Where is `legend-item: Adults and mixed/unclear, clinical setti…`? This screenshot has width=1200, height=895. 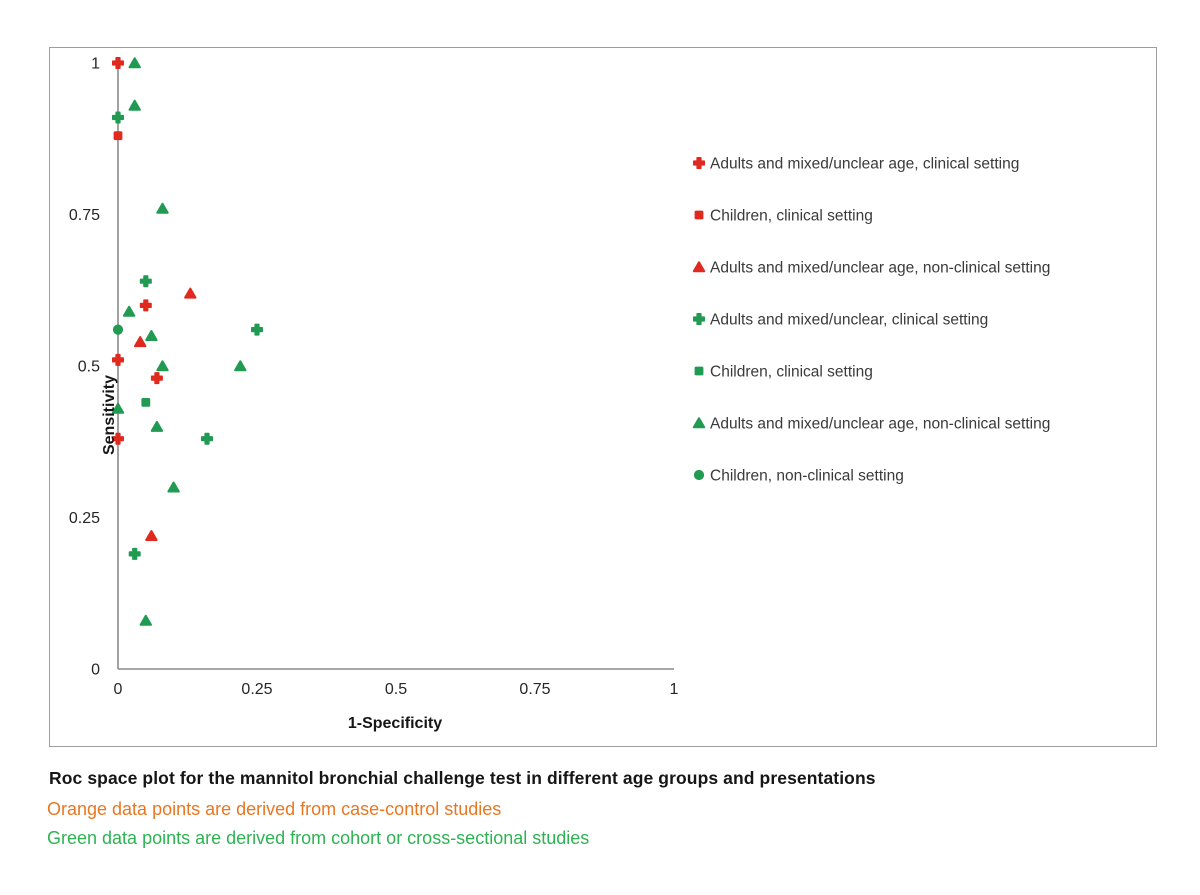
legend-item: Adults and mixed/unclear, clinical setti… is located at coordinates (840, 320).